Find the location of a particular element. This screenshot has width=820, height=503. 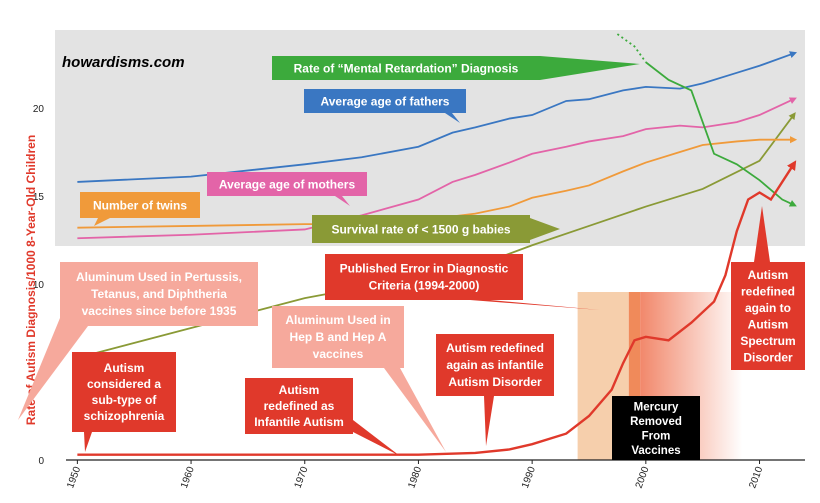

annotation-hepab-line: Aluminum Used in is located at coordinates (337, 320).